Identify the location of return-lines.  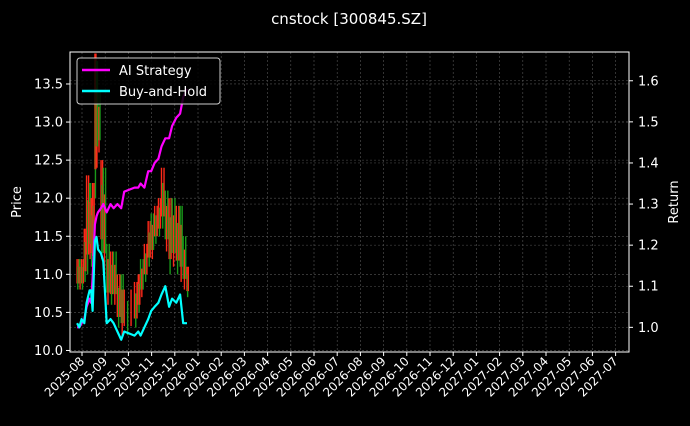
(132, 214).